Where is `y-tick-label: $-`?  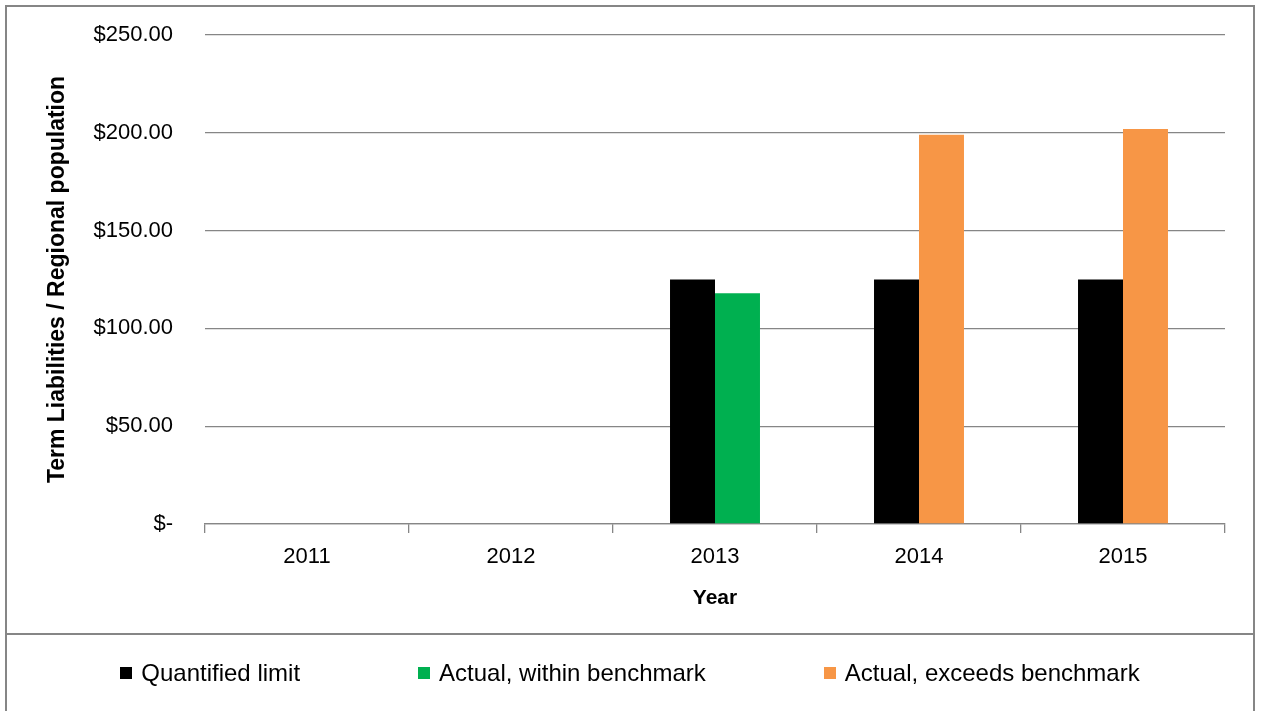 y-tick-label: $- is located at coordinates (163, 523).